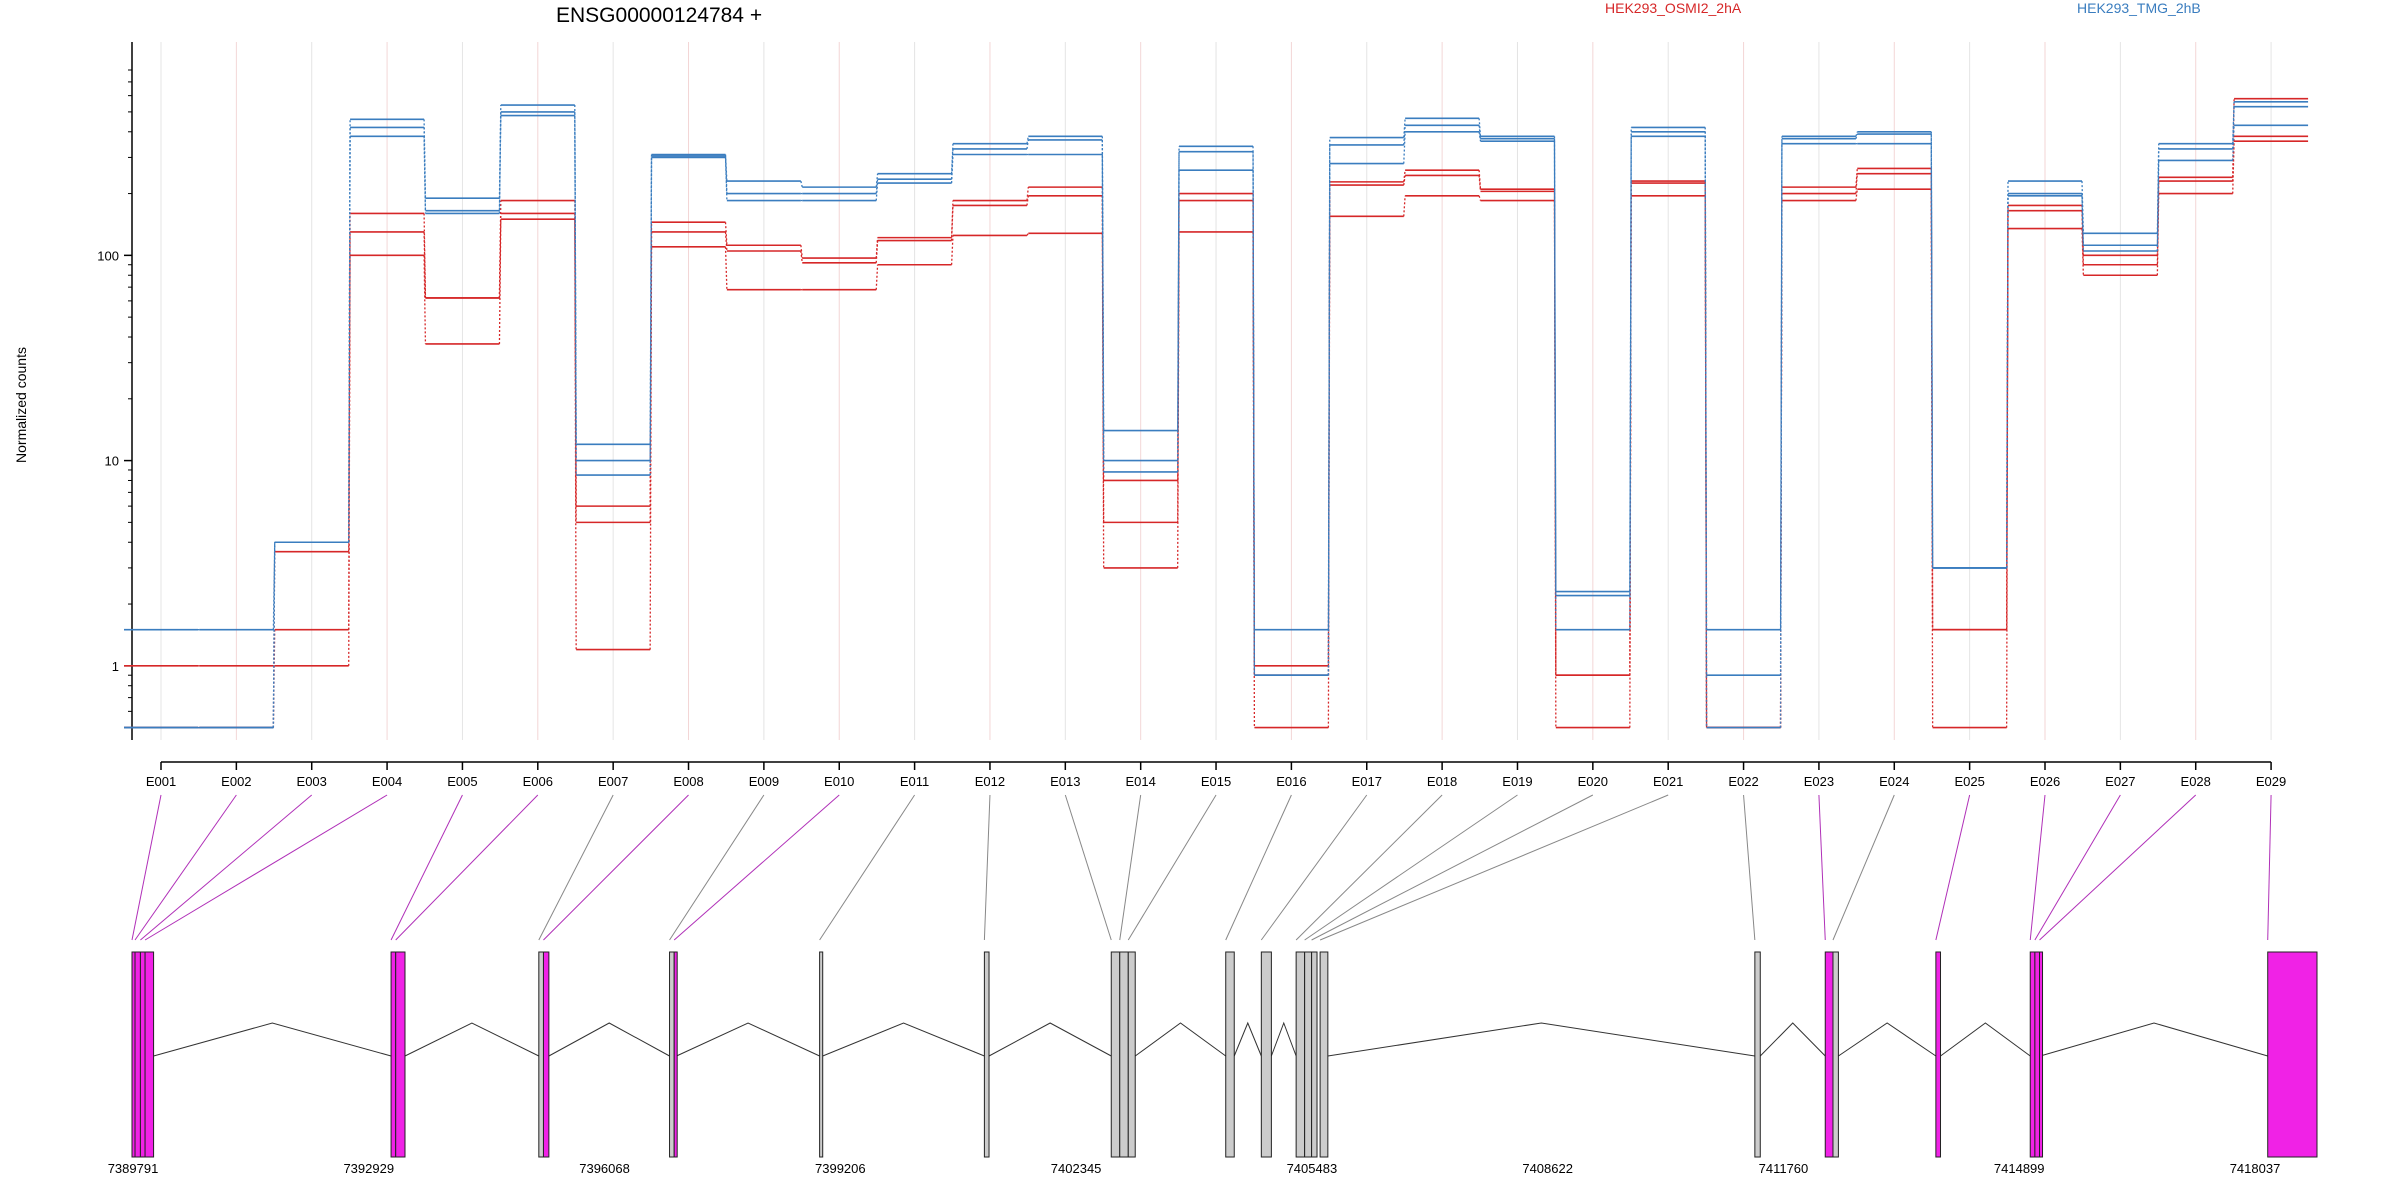 The height and width of the screenshot is (1200, 2400). Describe the element at coordinates (1743, 781) in the screenshot. I see `x-tick-label-e022: E022` at that location.